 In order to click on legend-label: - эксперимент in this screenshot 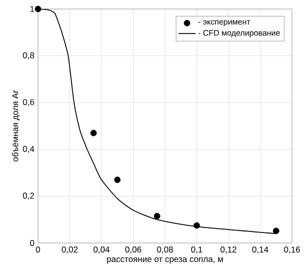, I will do `click(224, 23)`.